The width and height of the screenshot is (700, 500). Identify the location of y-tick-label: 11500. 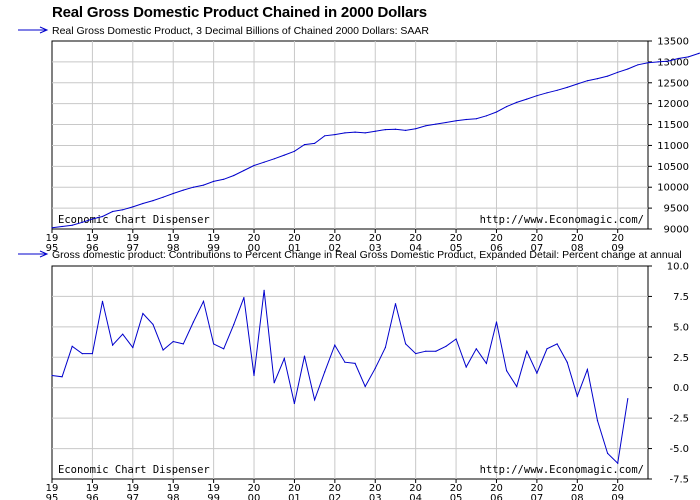
(673, 125).